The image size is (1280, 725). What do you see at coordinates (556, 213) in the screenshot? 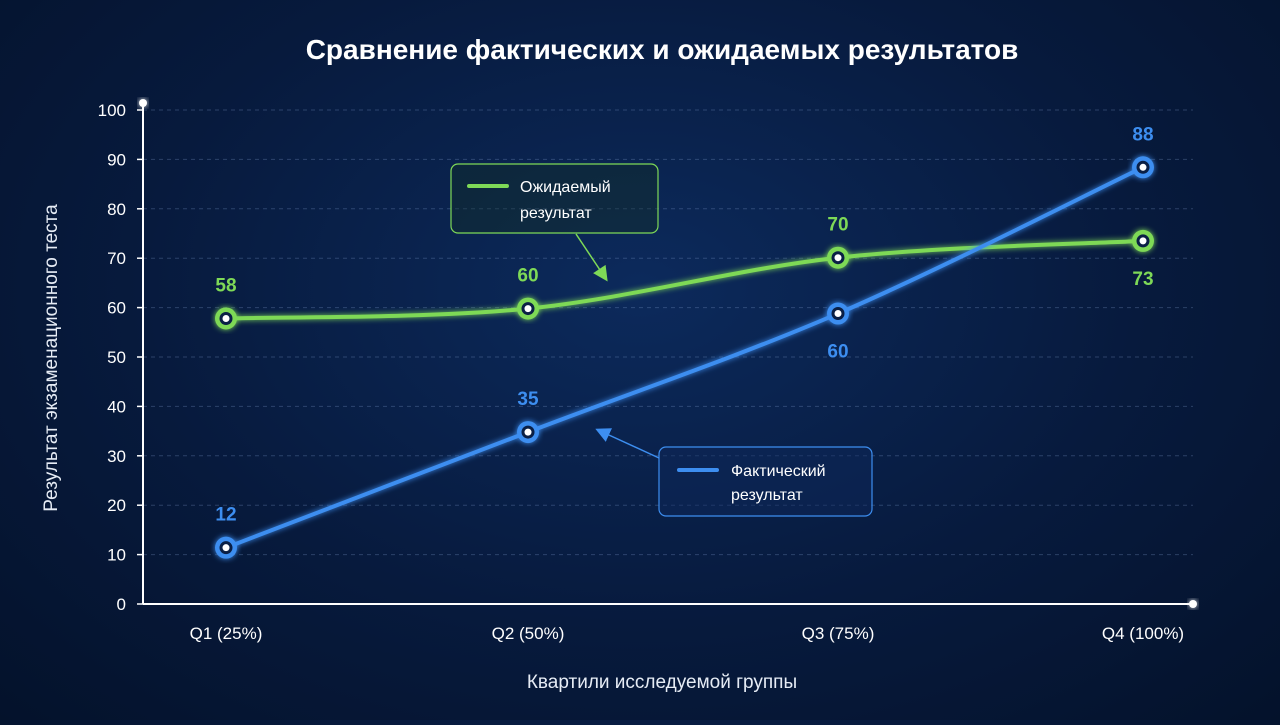
I see `legend-expected-line2: результат` at bounding box center [556, 213].